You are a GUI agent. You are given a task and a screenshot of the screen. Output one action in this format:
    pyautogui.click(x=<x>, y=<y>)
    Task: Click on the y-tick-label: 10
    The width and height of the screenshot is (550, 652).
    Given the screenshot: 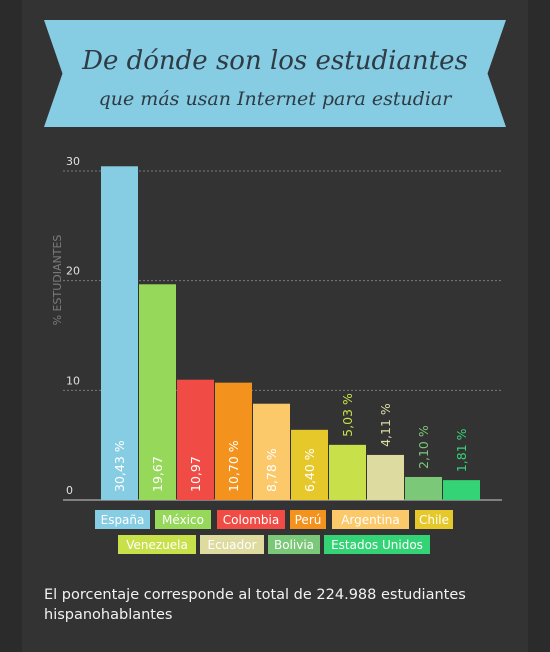 What is the action you would take?
    pyautogui.click(x=73, y=380)
    